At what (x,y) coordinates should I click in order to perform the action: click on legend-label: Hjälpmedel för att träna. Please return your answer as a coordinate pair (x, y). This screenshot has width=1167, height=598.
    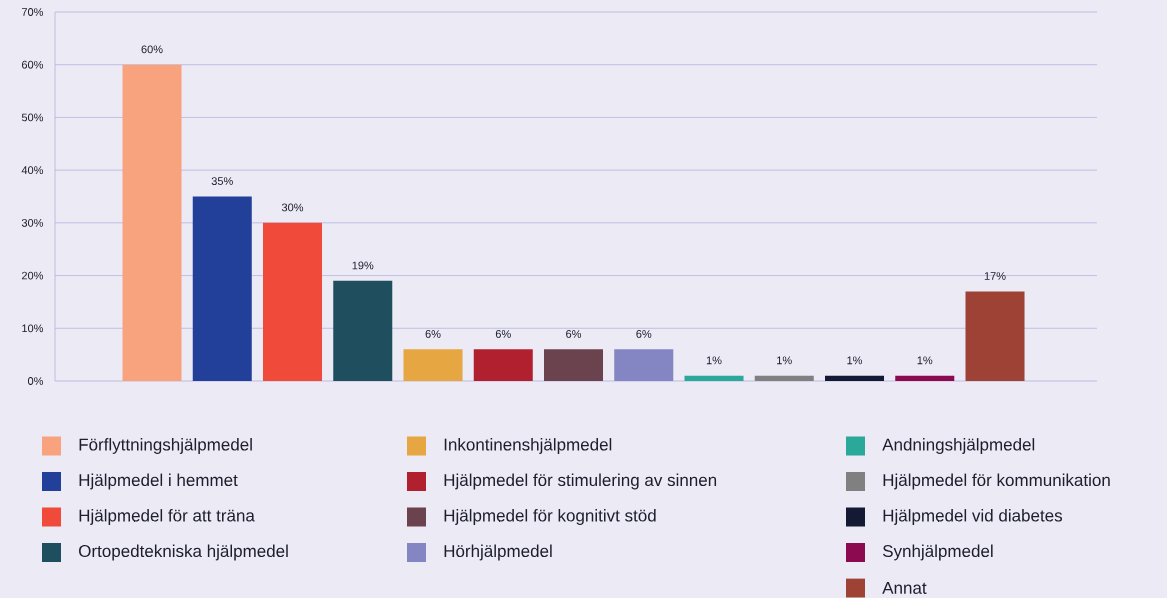
    Looking at the image, I should click on (167, 517).